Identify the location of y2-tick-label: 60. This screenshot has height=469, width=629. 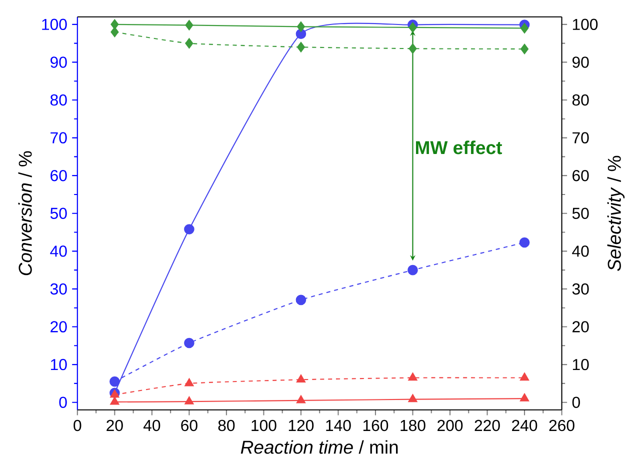
(580, 175).